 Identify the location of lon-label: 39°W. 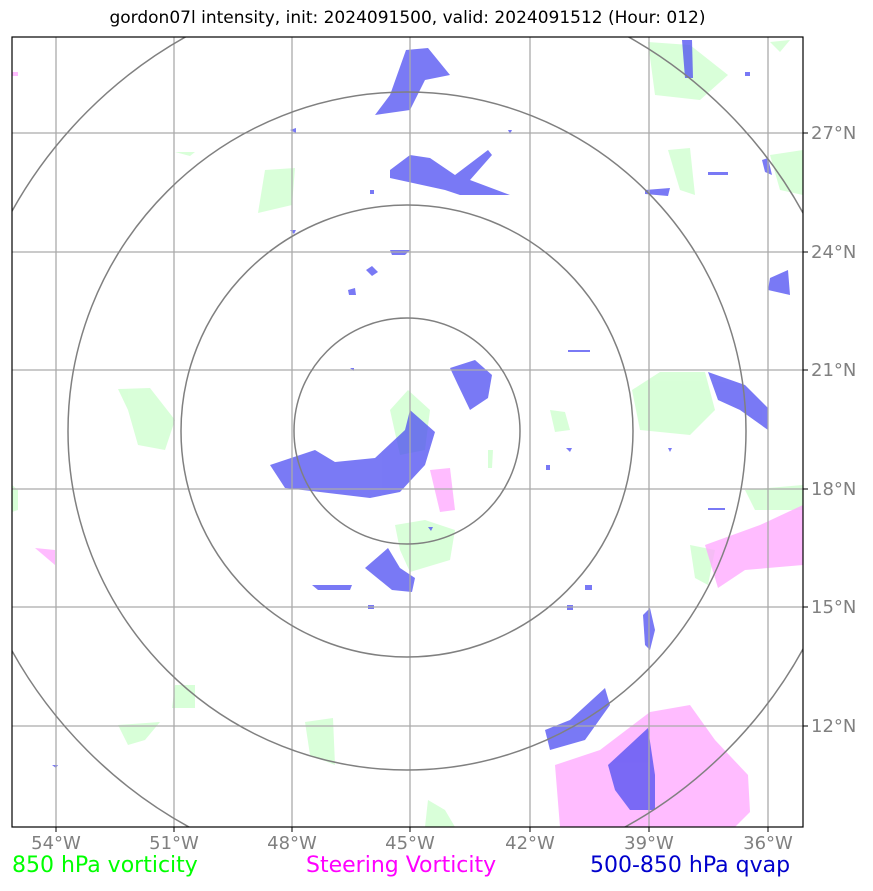
(649, 843).